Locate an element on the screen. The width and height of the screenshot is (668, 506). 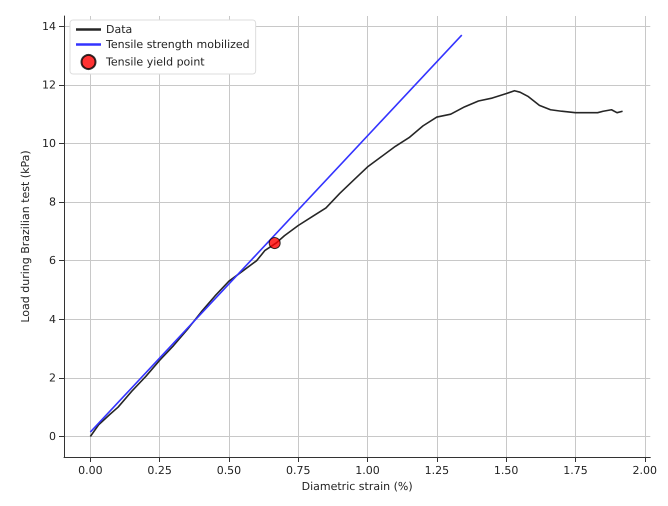
x-tick-label: 1.75 is located at coordinates (575, 470).